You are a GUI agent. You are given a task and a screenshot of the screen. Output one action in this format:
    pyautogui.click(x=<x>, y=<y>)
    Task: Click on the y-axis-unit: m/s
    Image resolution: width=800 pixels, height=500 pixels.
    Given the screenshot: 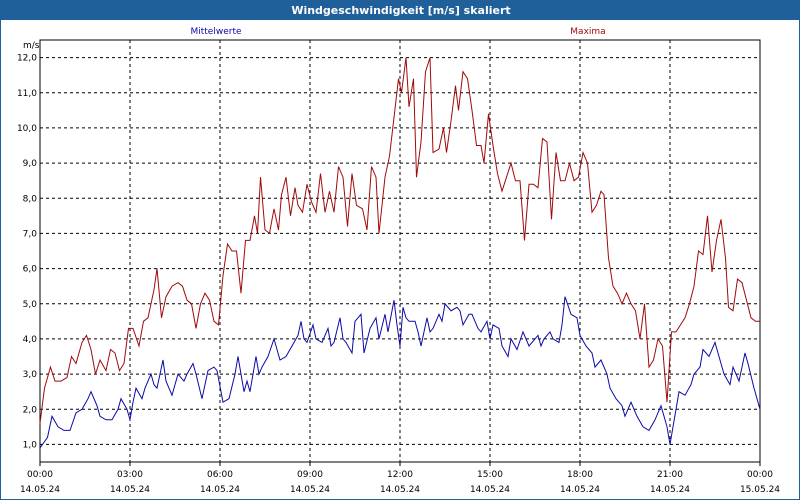 What is the action you would take?
    pyautogui.click(x=31, y=46)
    